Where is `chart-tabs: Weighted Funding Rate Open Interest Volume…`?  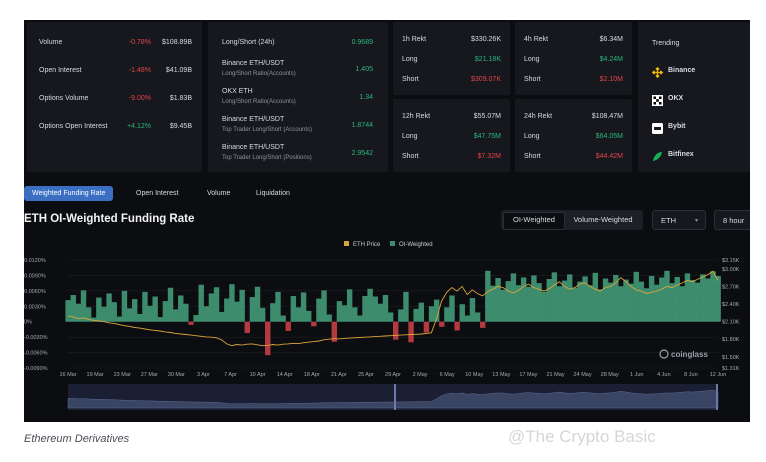
chart-tabs: Weighted Funding Rate Open Interest Volume… is located at coordinates (387, 193).